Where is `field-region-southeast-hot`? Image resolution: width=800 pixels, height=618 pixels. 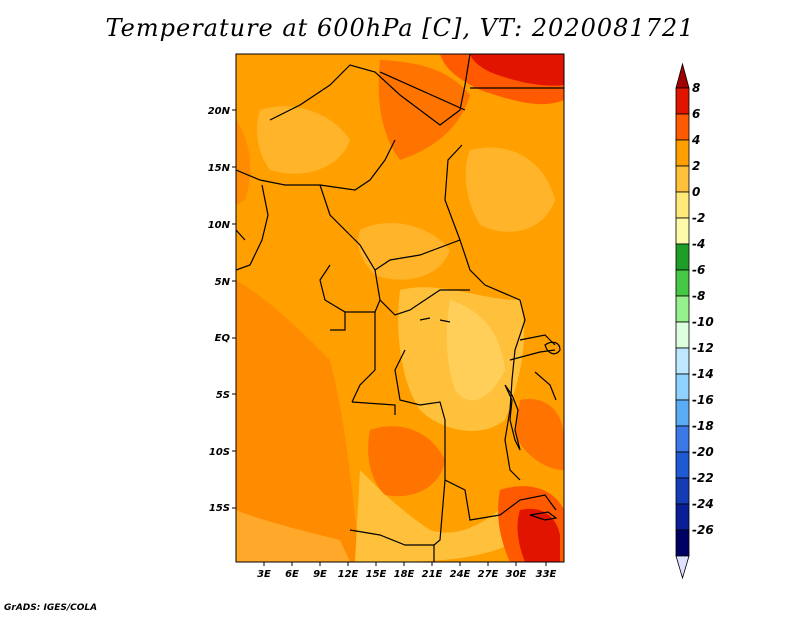 field-region-southeast-hot is located at coordinates (538, 535).